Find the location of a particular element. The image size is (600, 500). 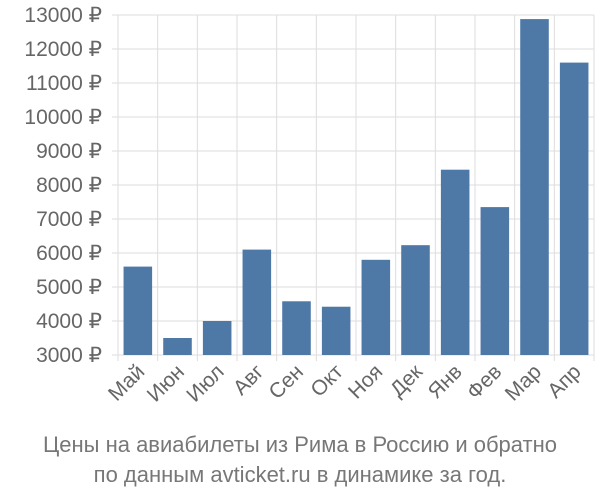

x-tick-label: Июн is located at coordinates (166, 383).